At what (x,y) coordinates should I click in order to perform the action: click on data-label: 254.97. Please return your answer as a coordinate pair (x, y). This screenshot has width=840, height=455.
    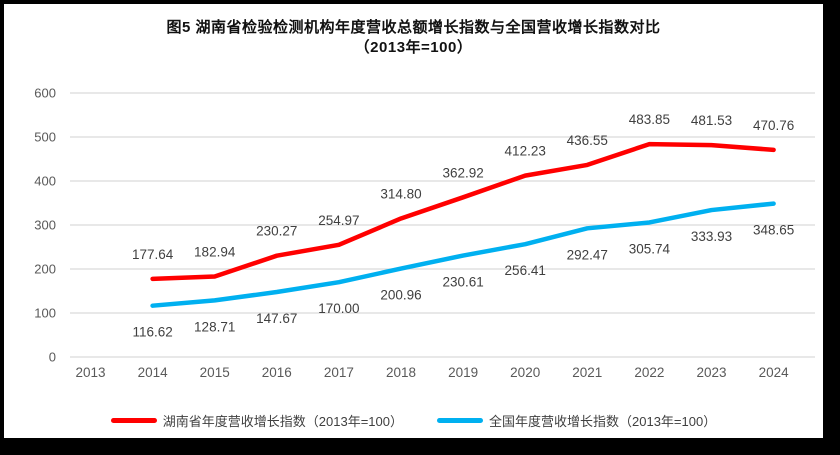
    Looking at the image, I should click on (338, 220).